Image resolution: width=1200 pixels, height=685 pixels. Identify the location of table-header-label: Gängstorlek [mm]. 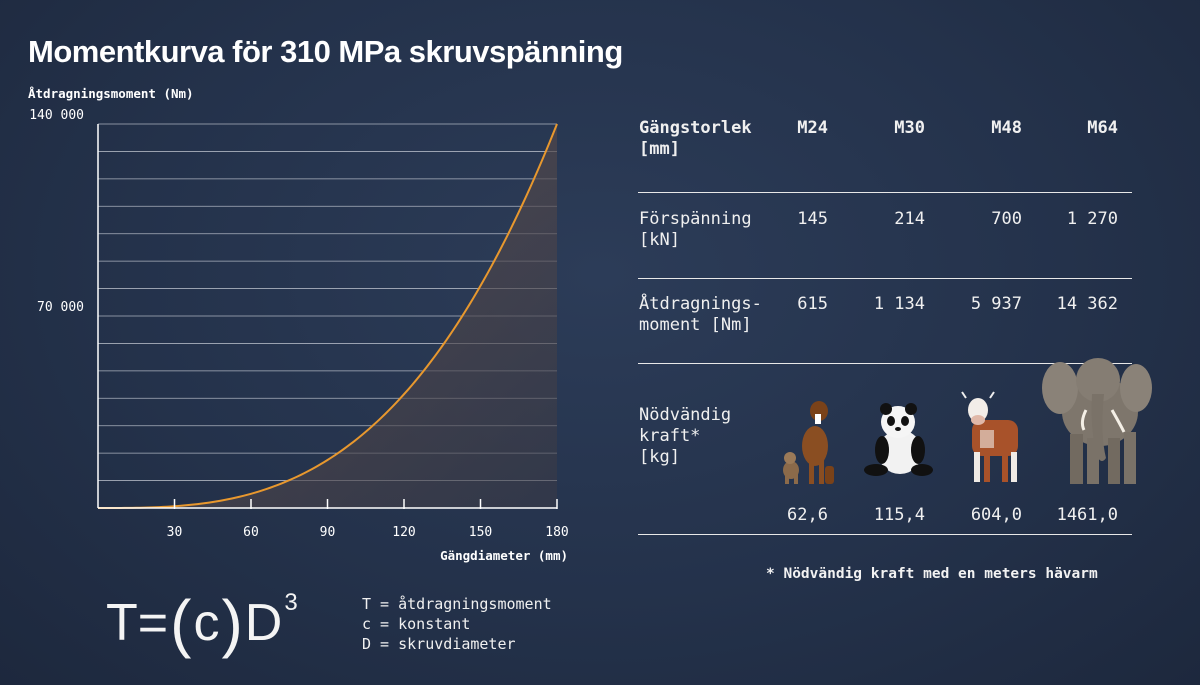
(695, 138).